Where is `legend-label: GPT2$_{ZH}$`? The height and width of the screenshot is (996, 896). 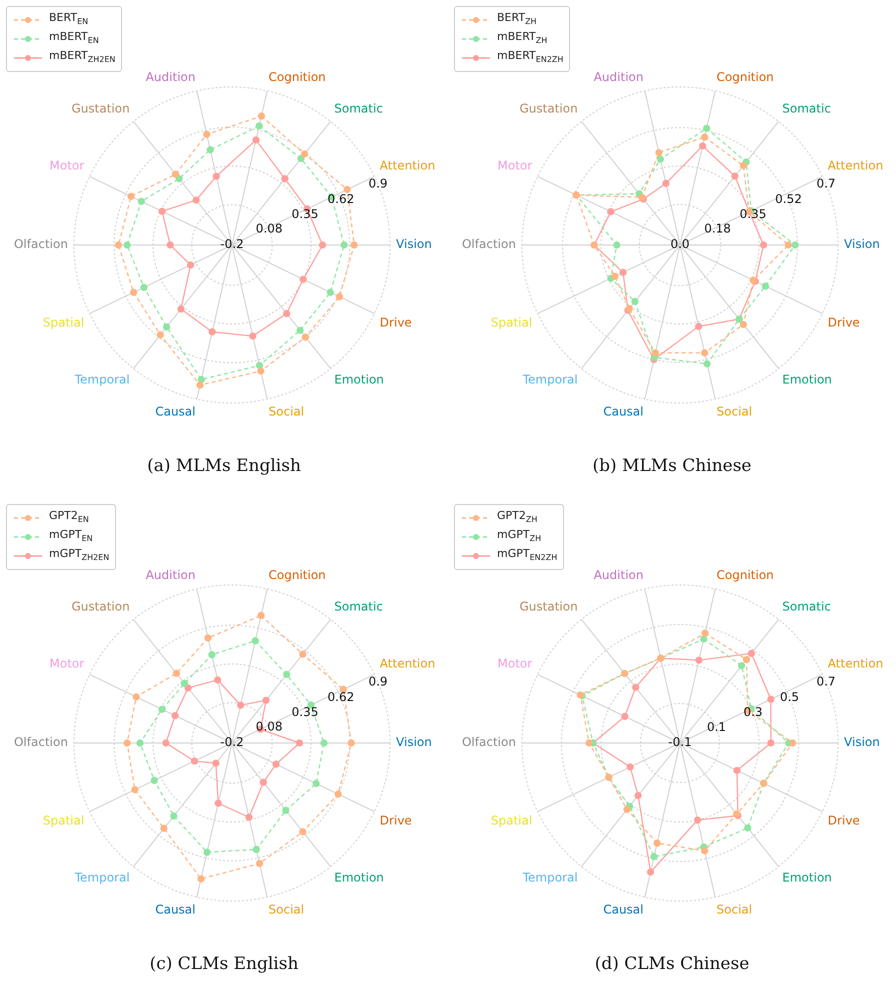 legend-label: GPT2$_{ZH}$ is located at coordinates (517, 517).